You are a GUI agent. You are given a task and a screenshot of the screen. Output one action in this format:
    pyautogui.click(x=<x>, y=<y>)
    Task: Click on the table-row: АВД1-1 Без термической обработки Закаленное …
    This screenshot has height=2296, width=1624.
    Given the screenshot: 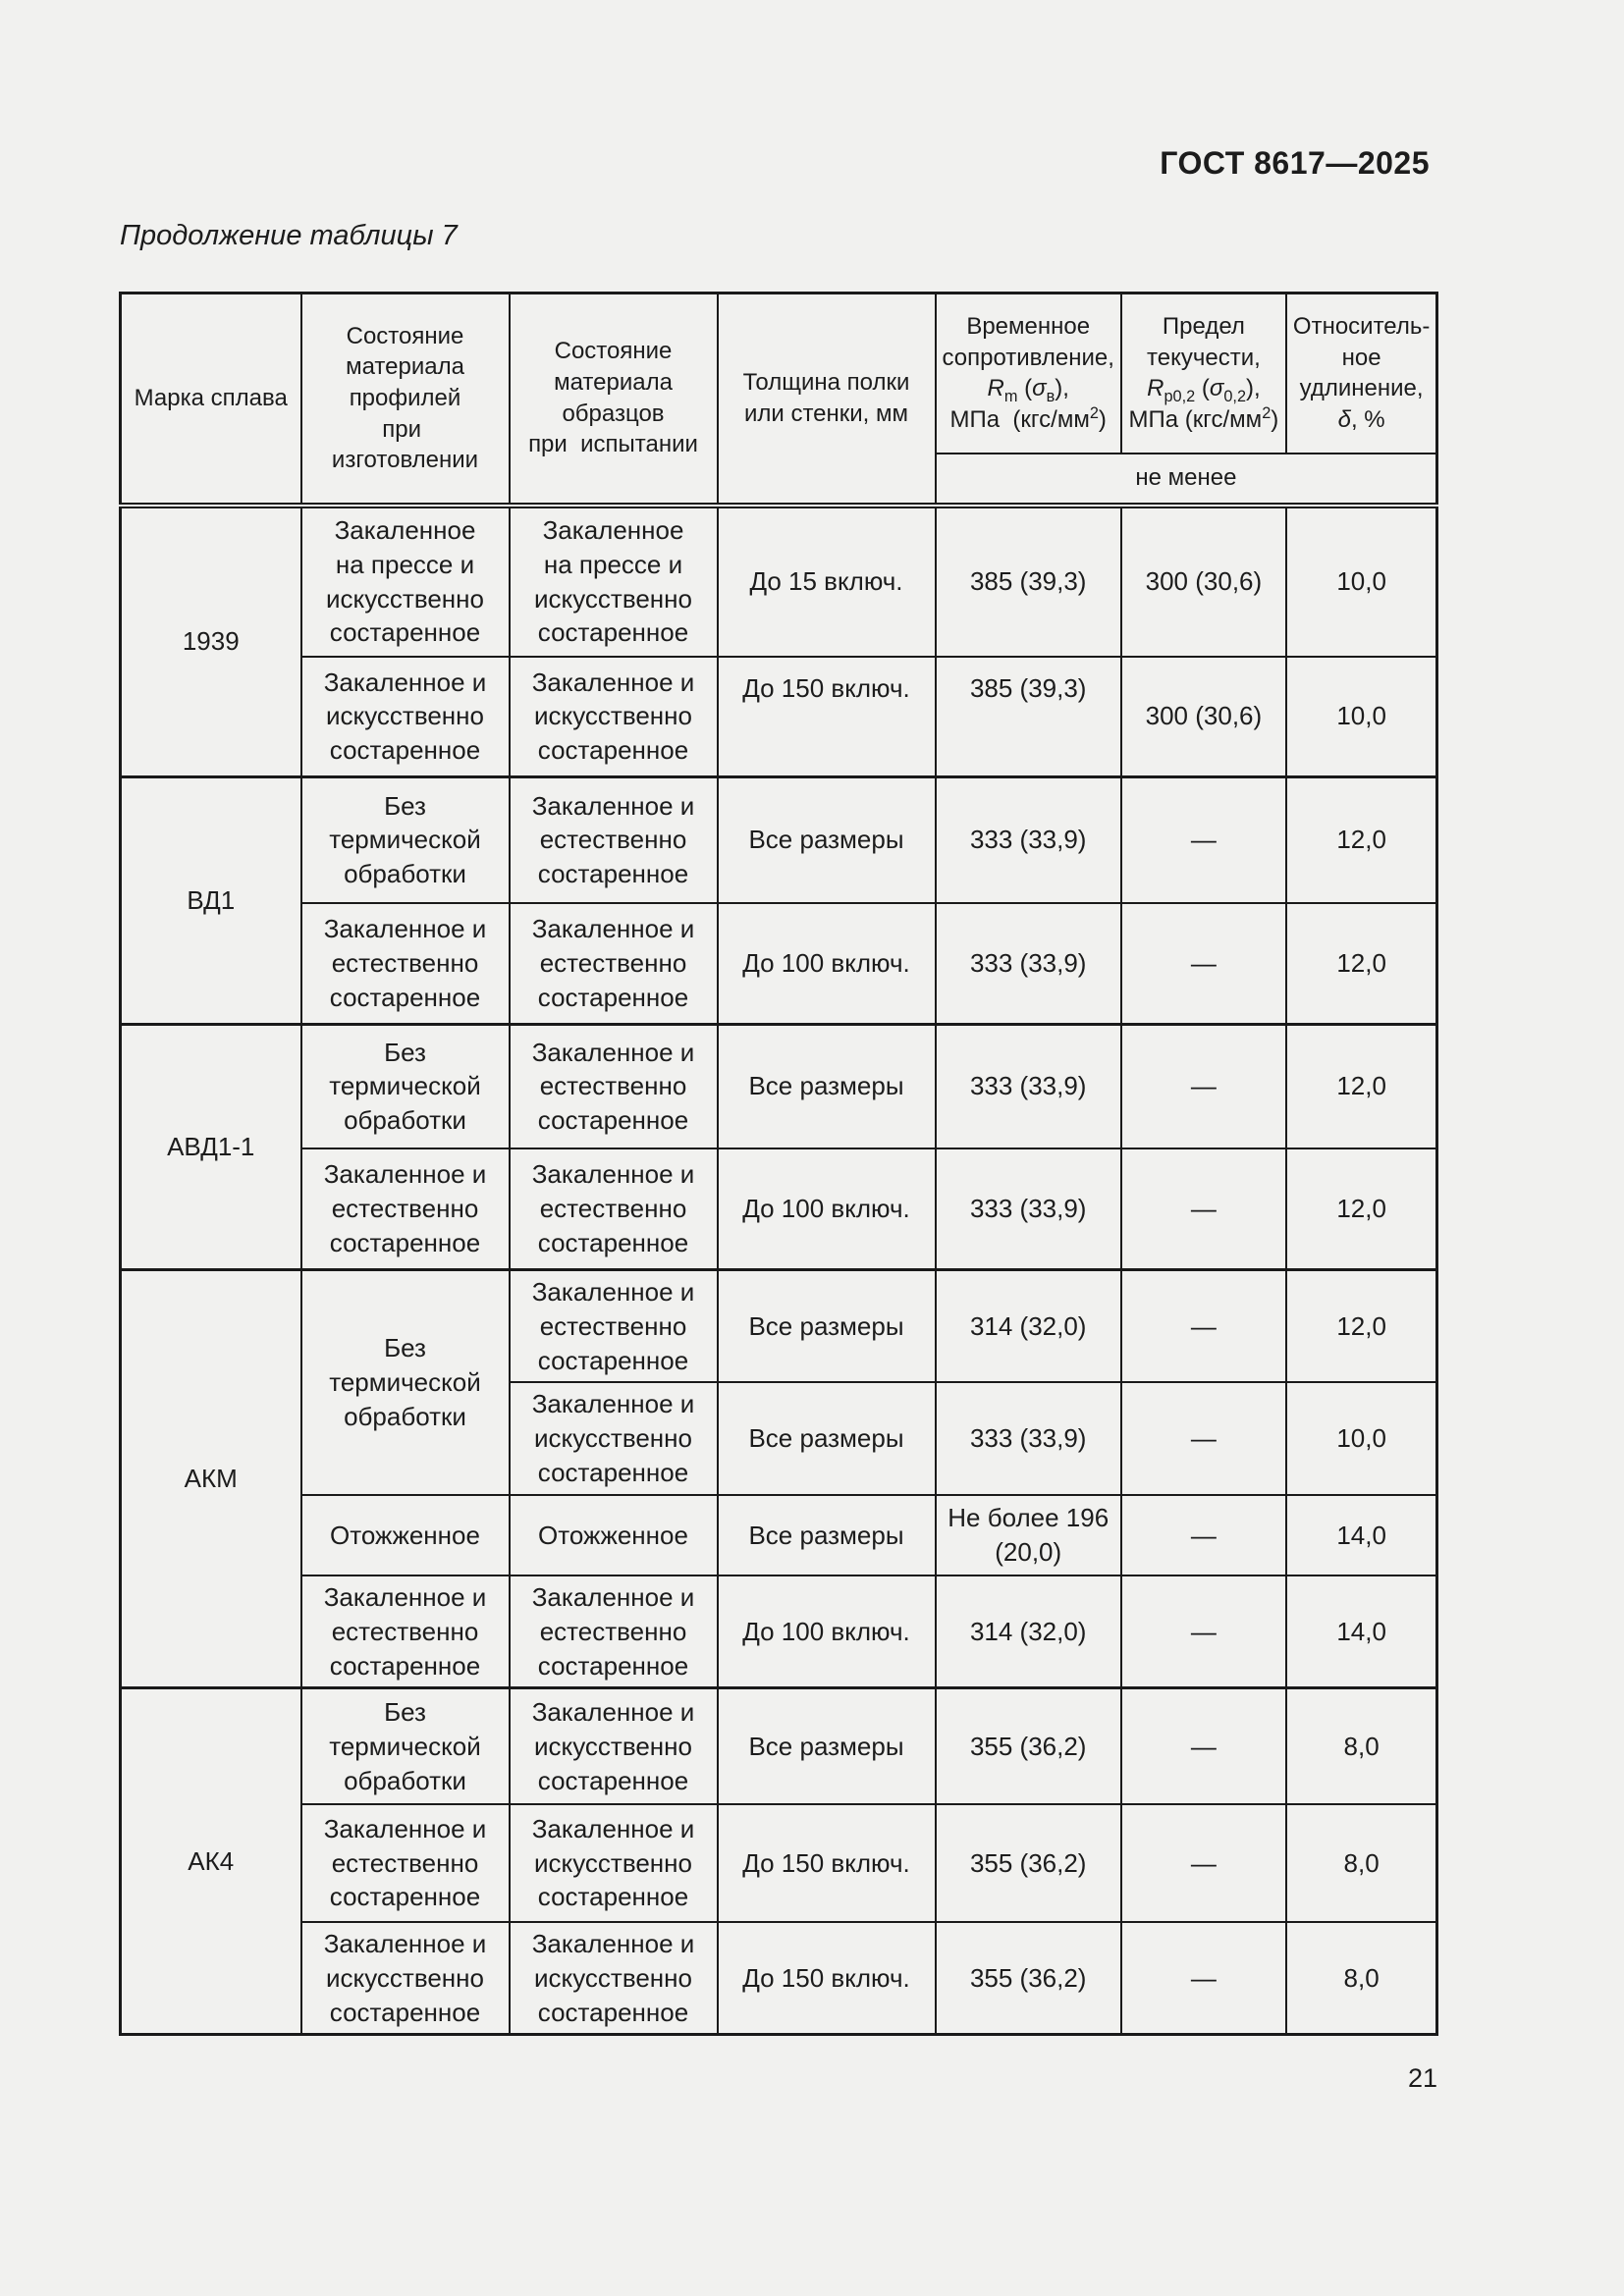 What is the action you would take?
    pyautogui.click(x=778, y=1147)
    